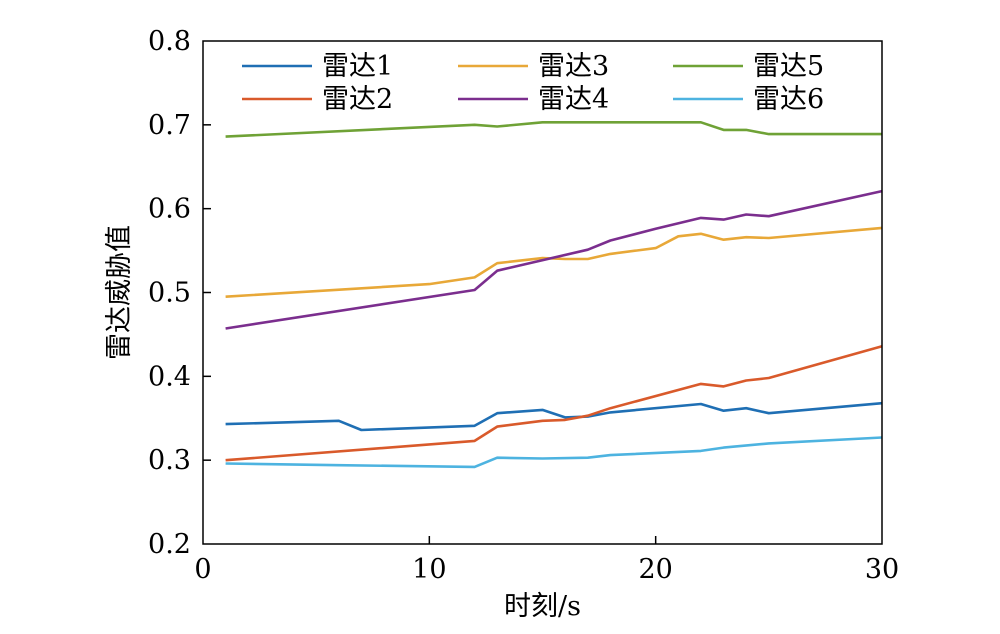 The image size is (1000, 634). I want to click on legend-label-5: 雷达5, so click(788, 66).